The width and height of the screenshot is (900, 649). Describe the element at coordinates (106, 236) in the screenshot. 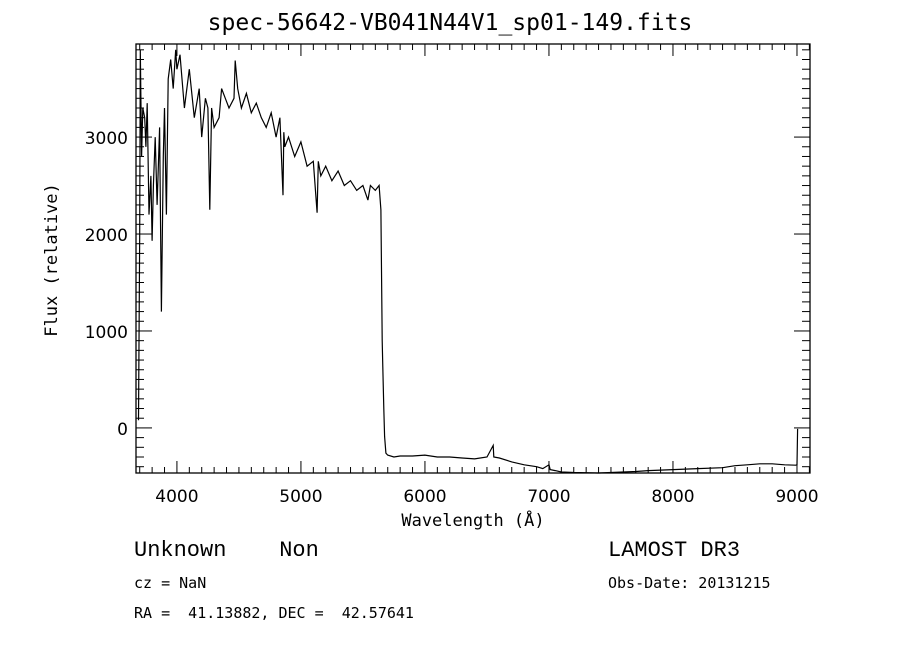

I see `y-tick-label: 2000` at that location.